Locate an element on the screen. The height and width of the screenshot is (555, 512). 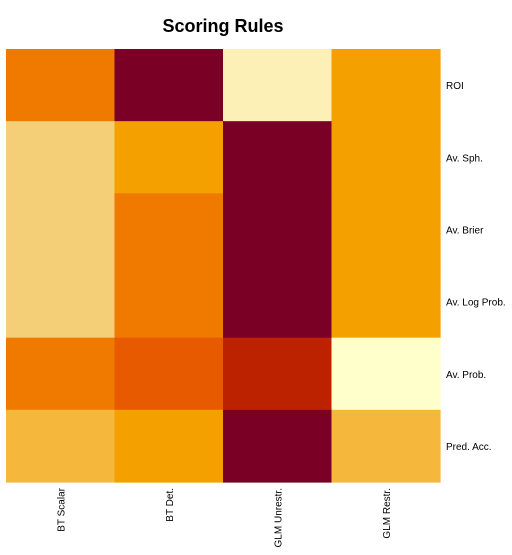
row-label: Av. Prob. is located at coordinates (466, 375).